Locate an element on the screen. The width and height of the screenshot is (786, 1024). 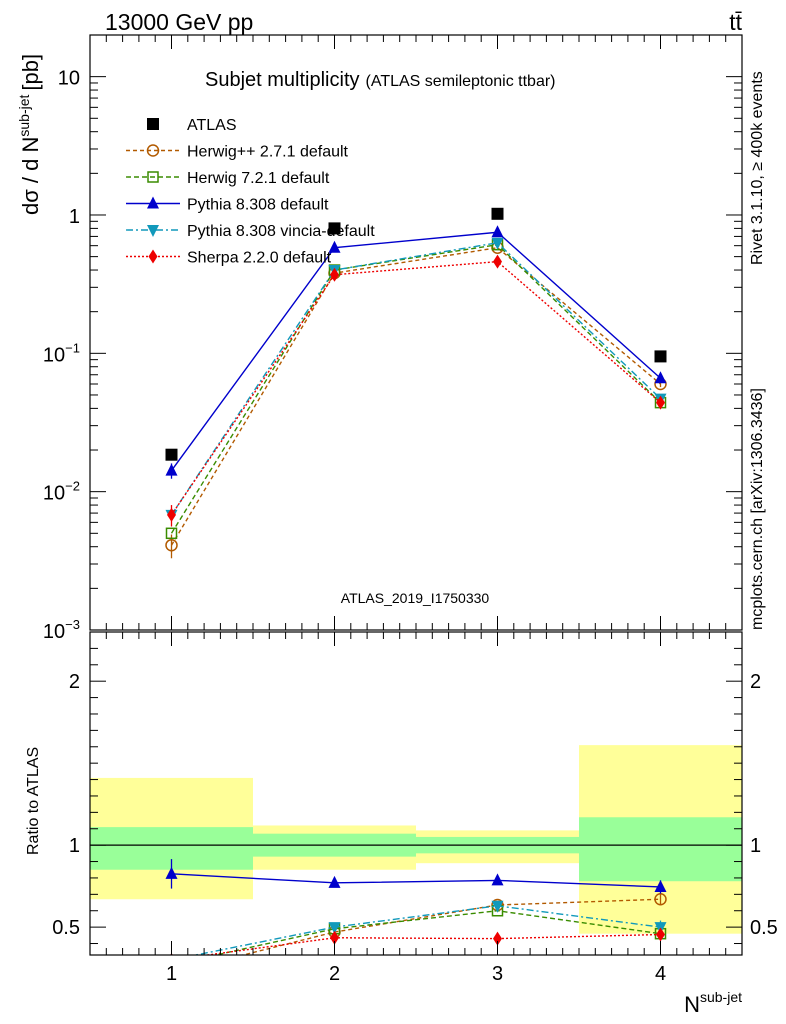
main-ytick-label-1: 10 is located at coordinates (69, 79).